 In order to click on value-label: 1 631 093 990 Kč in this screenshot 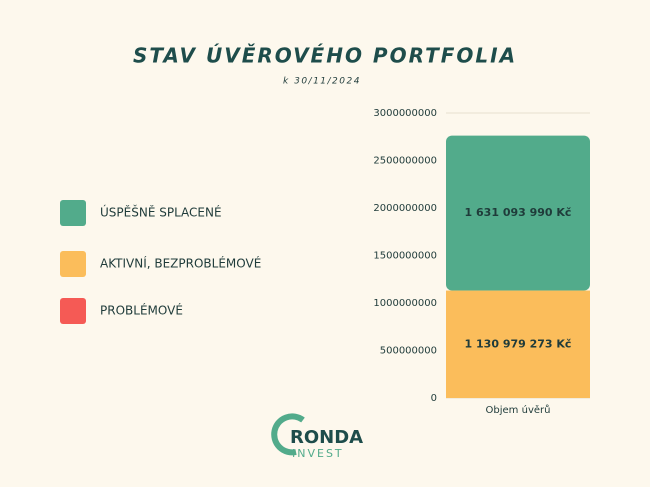, I will do `click(518, 212)`.